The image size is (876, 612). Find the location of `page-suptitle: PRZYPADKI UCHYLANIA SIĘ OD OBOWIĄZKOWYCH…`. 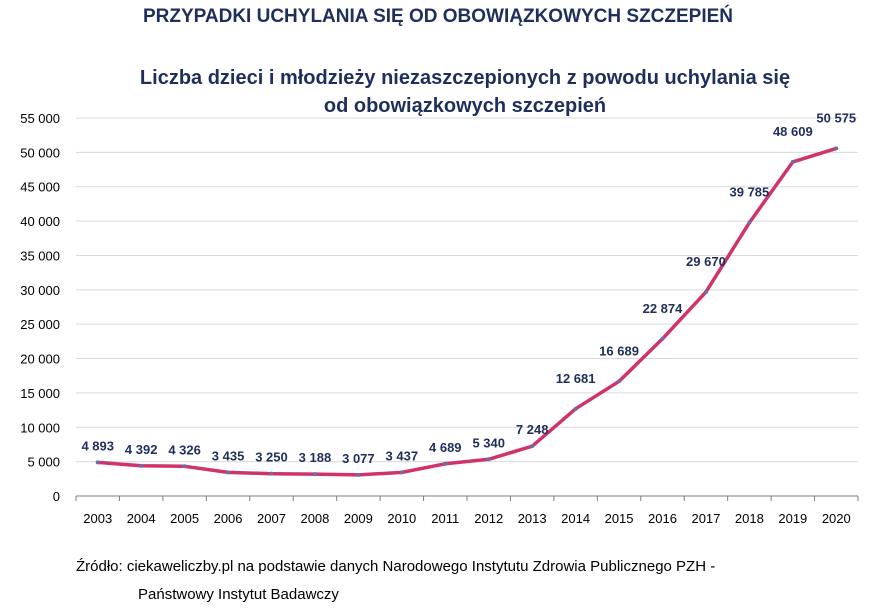

page-suptitle: PRZYPADKI UCHYLANIA SIĘ OD OBOWIĄZKOWYCH… is located at coordinates (438, 16).